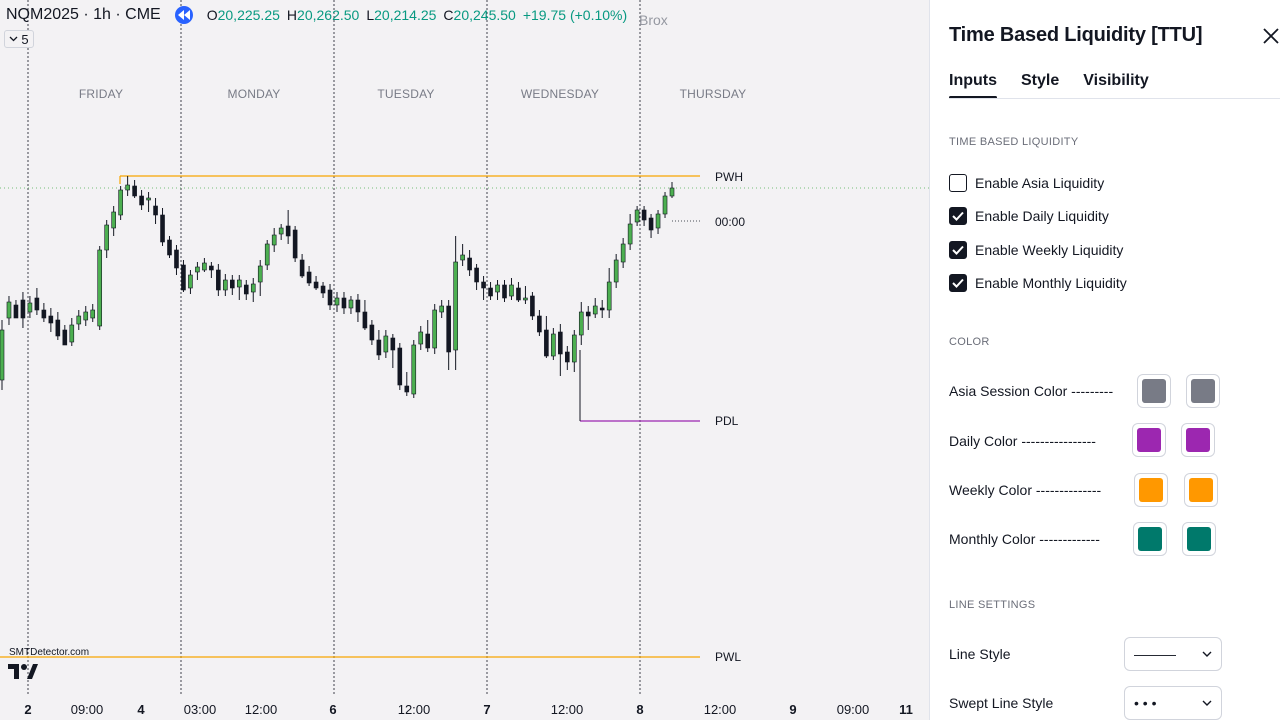  Describe the element at coordinates (958, 183) in the screenshot. I see `checkbox-asia` at that location.